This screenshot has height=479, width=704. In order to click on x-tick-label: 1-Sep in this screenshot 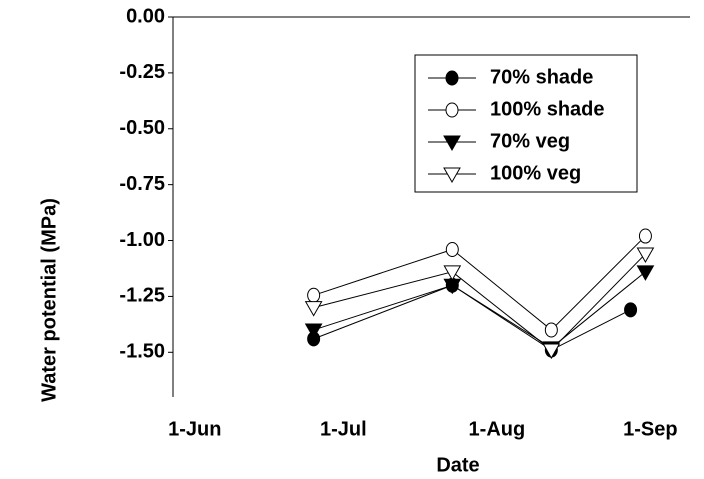, I will do `click(650, 429)`.